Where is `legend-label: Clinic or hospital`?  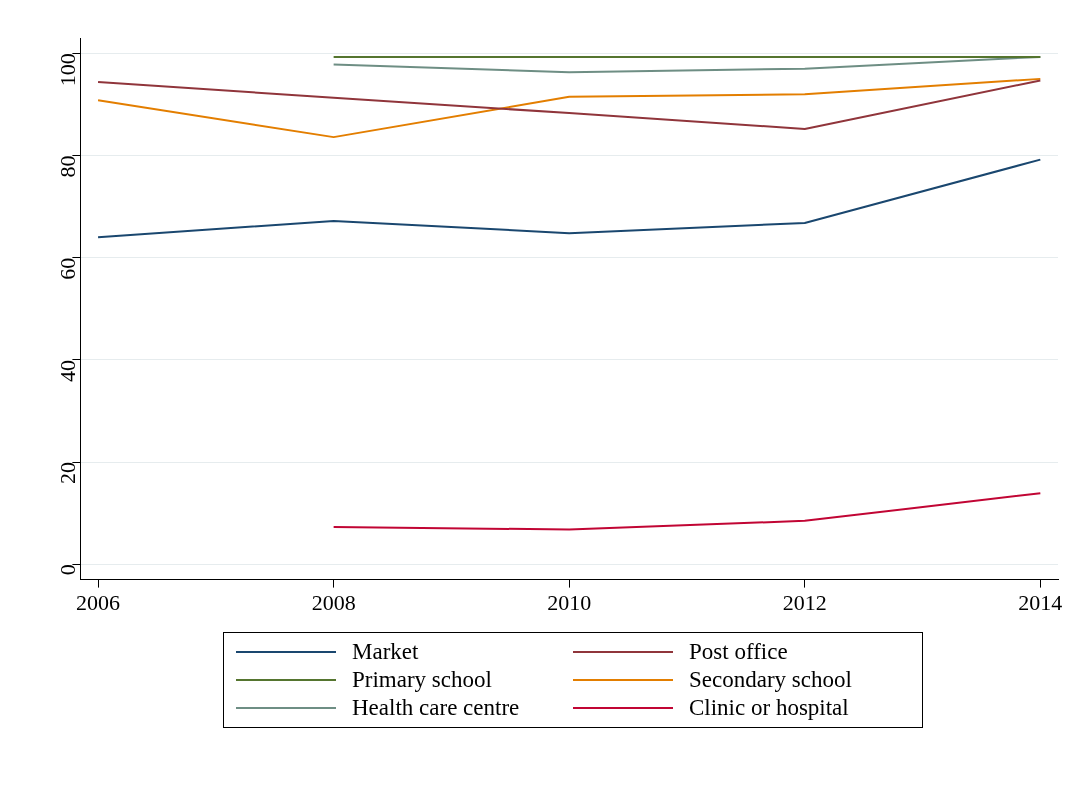 legend-label: Clinic or hospital is located at coordinates (769, 708).